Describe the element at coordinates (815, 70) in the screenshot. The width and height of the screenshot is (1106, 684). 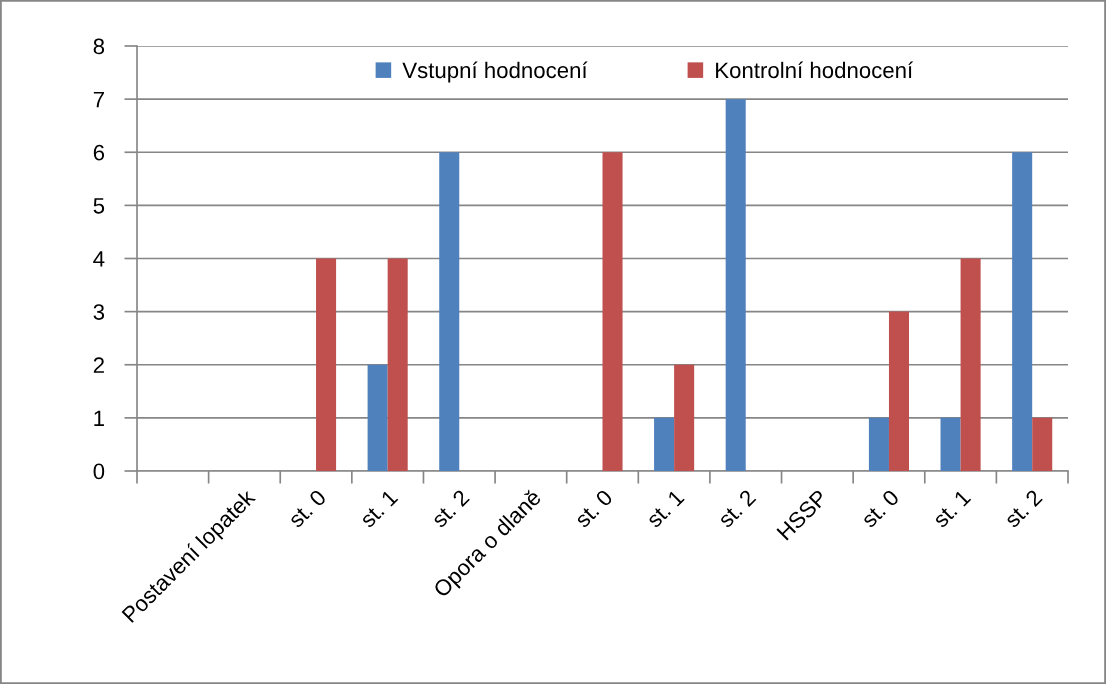
I see `legend-label: Kontrolní hodnocení` at that location.